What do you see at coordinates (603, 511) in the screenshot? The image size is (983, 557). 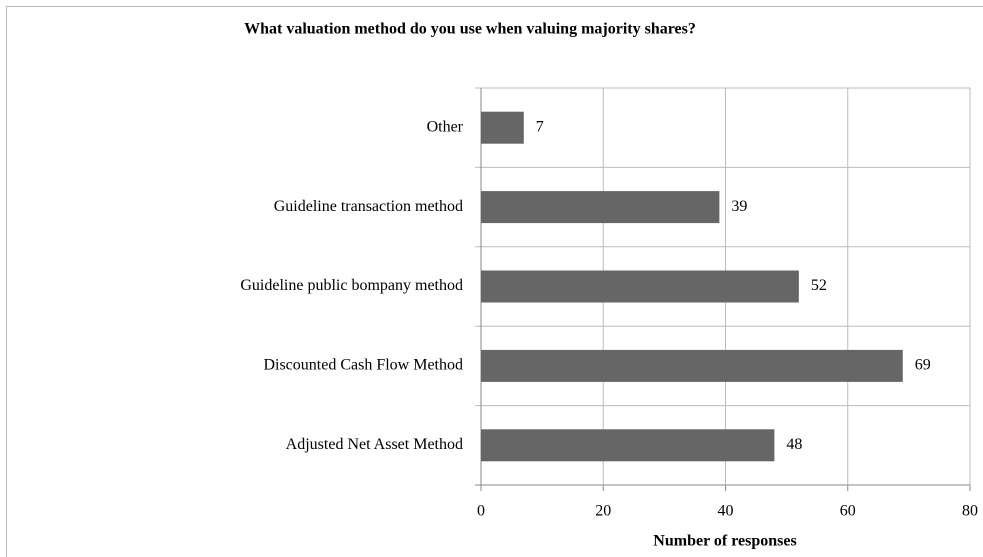 I see `x-tick-label: 20` at bounding box center [603, 511].